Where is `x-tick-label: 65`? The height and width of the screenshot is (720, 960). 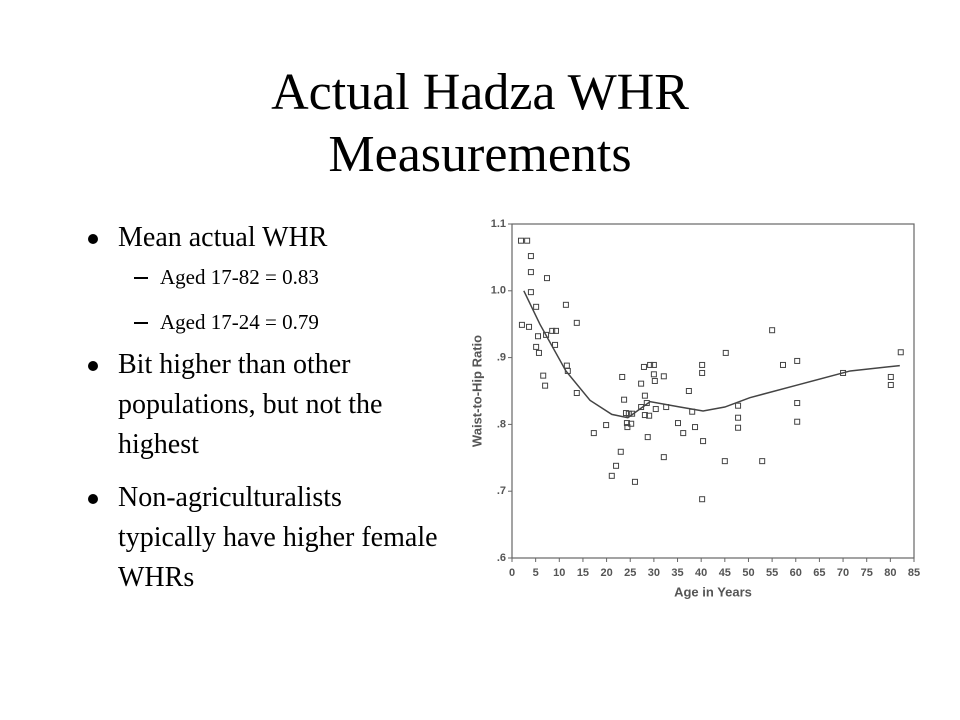
x-tick-label: 65 is located at coordinates (819, 573).